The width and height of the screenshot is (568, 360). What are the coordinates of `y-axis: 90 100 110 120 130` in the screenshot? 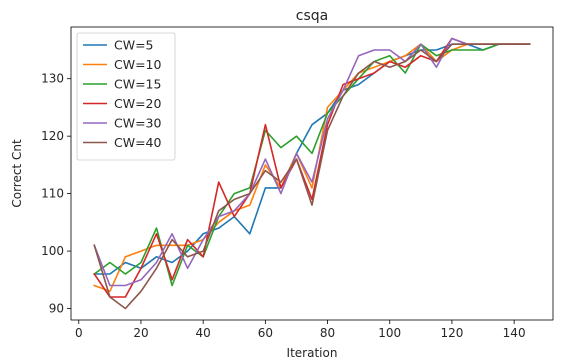 It's located at (56, 194).